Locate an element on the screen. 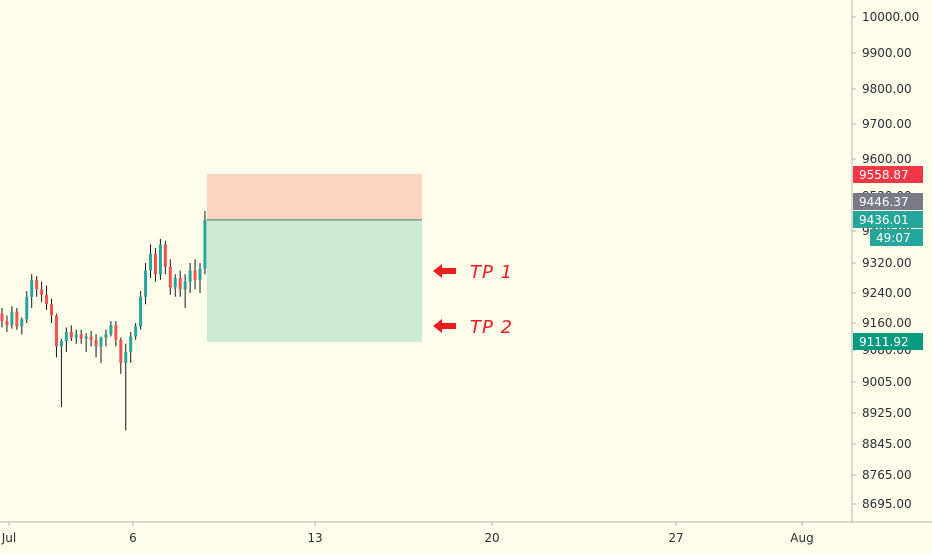 The image size is (932, 554). price-axis-label: 9160.00 is located at coordinates (887, 323).